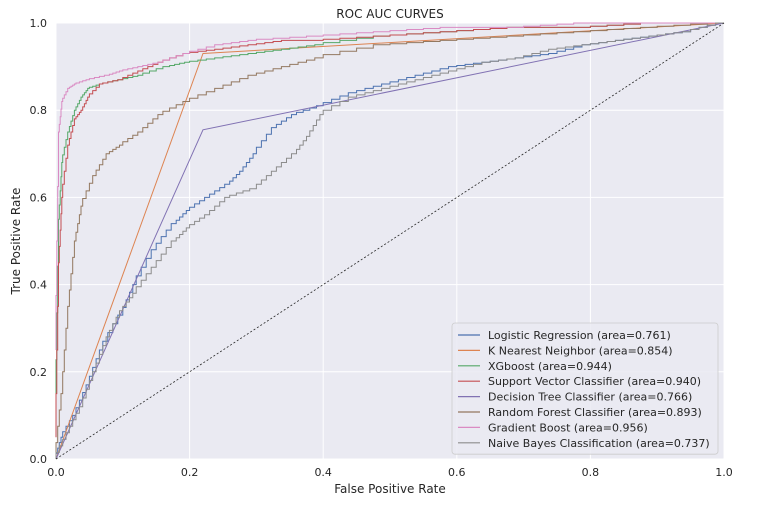  I want to click on x-tick-label: 0.2, so click(190, 472).